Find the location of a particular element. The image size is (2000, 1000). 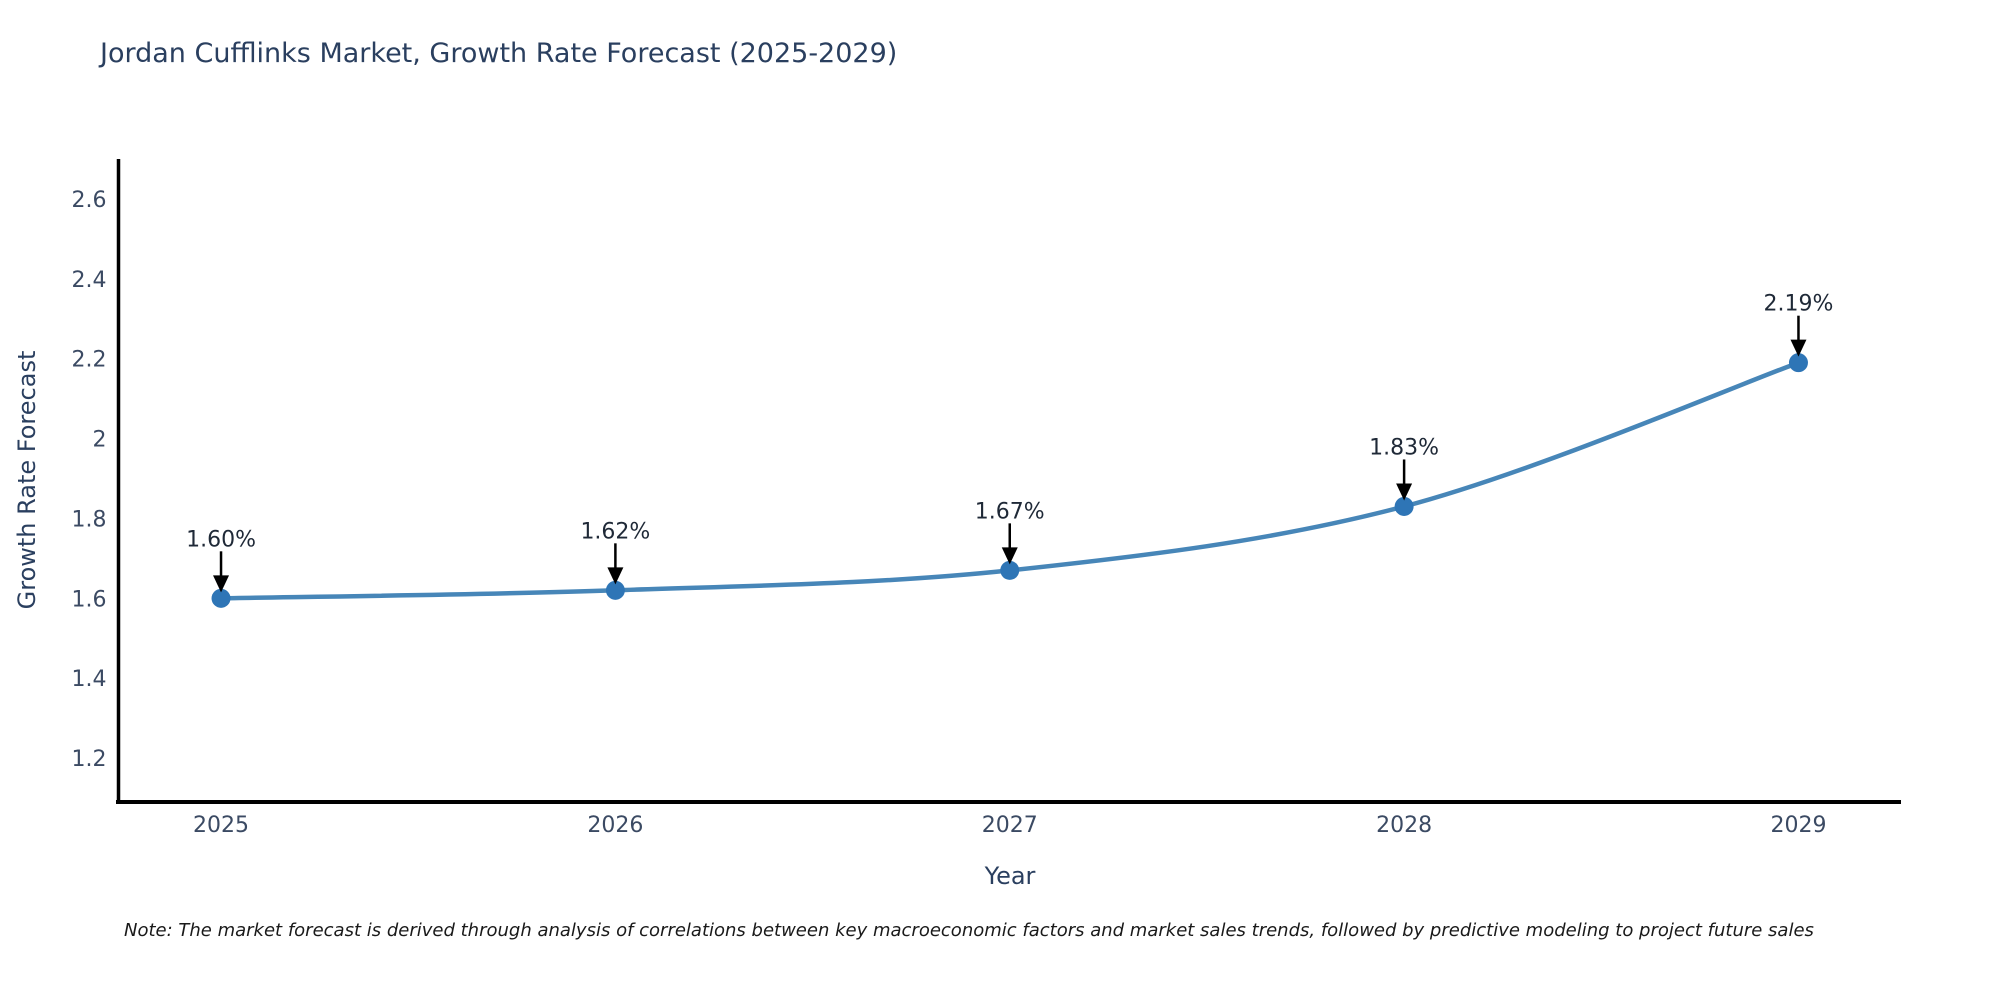

data-point-label: 1.62% is located at coordinates (615, 531).